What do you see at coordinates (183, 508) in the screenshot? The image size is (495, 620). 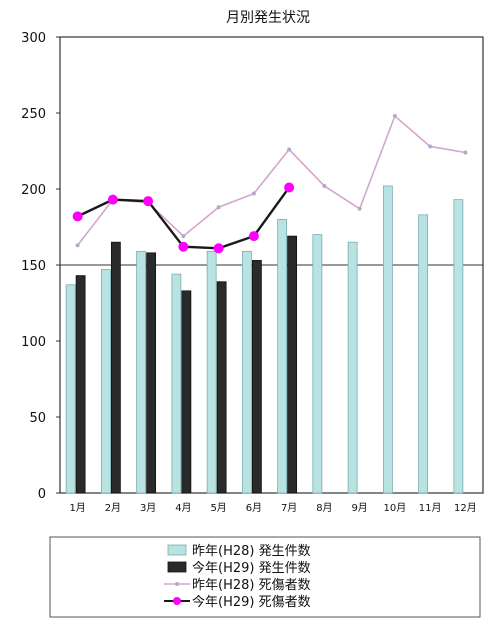 I see `x-tick-label: 4月` at bounding box center [183, 508].